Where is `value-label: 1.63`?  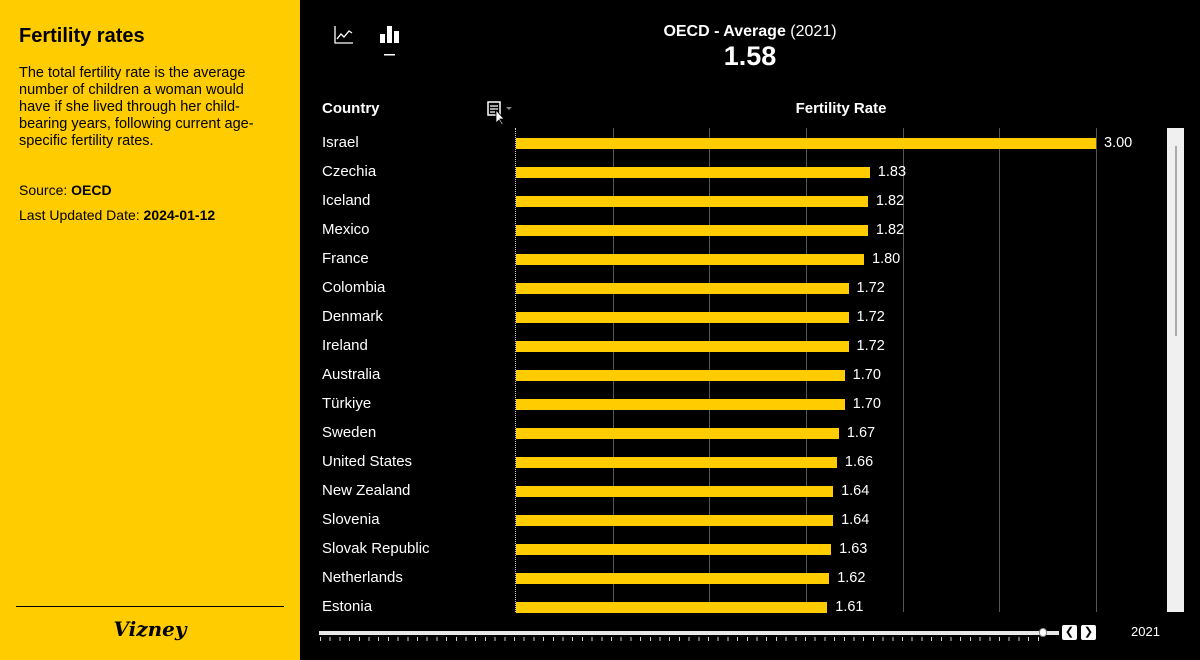
value-label: 1.63 is located at coordinates (853, 549).